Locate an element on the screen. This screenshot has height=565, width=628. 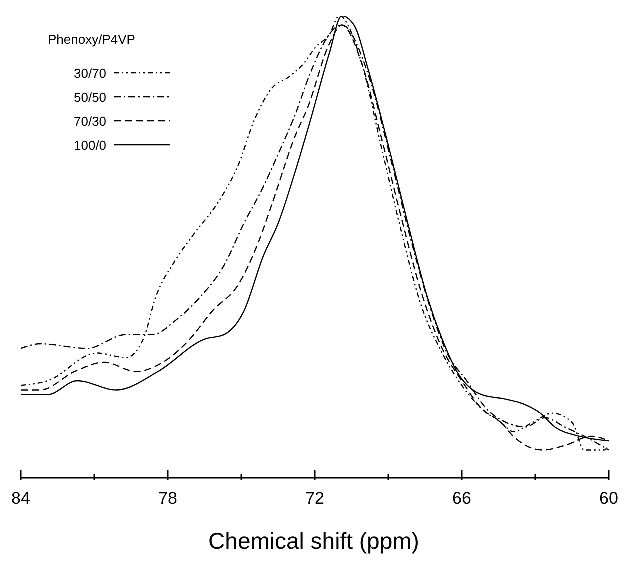
x-tick-label: 78 is located at coordinates (168, 498).